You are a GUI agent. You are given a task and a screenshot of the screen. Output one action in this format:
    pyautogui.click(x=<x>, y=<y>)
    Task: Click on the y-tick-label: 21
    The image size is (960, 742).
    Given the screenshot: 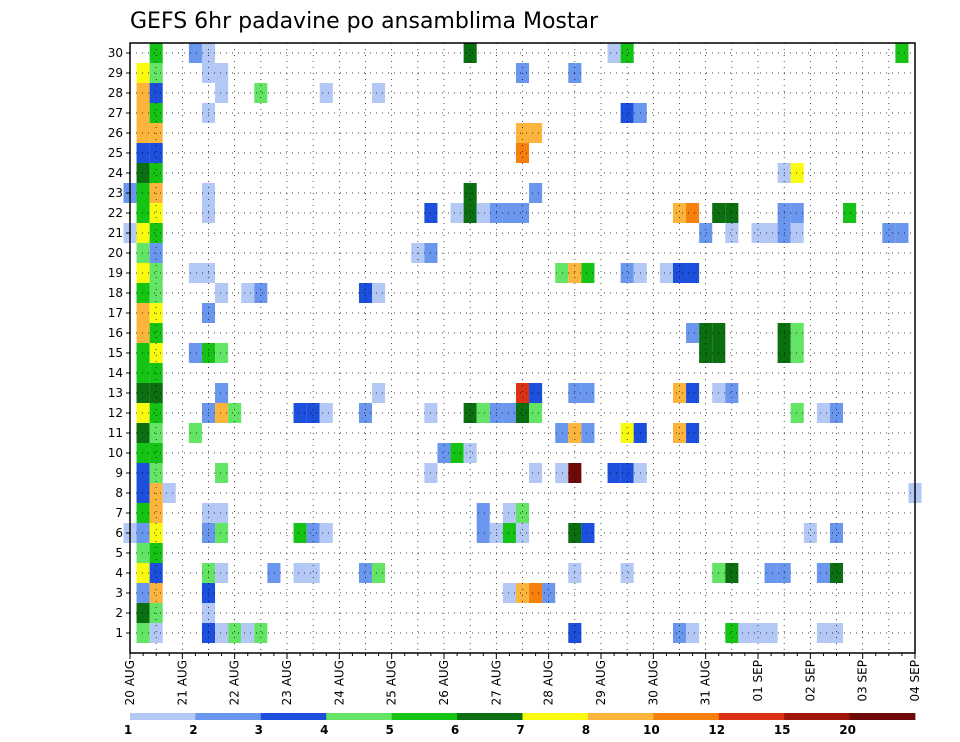 What is the action you would take?
    pyautogui.click(x=115, y=233)
    